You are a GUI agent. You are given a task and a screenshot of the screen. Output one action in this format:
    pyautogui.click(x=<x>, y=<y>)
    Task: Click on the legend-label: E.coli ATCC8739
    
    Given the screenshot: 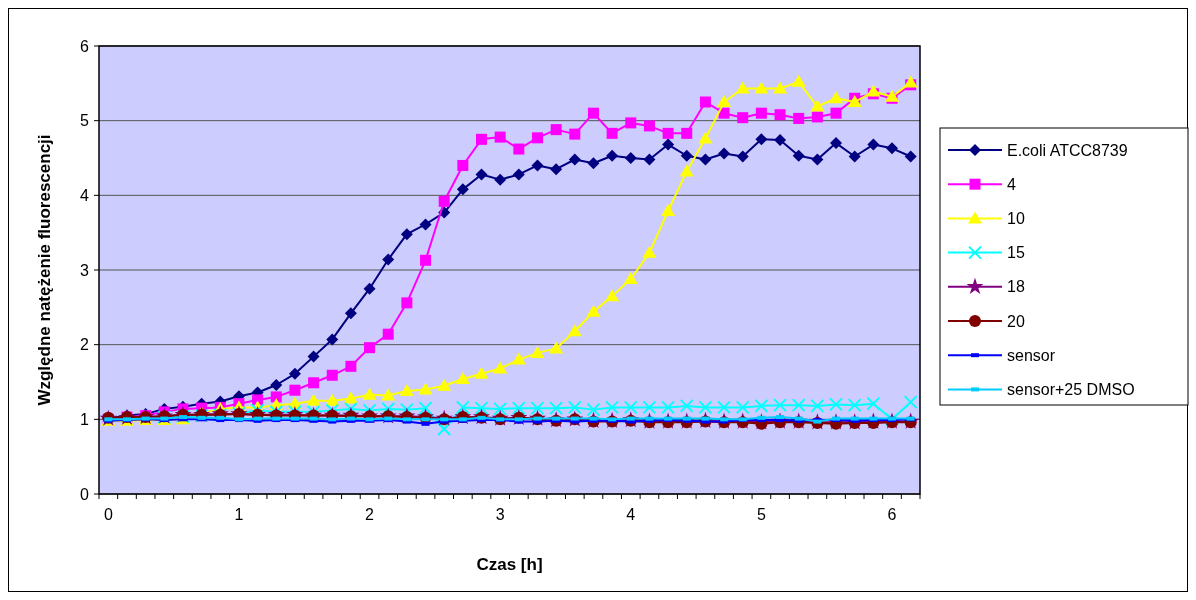 What is the action you would take?
    pyautogui.click(x=1067, y=150)
    